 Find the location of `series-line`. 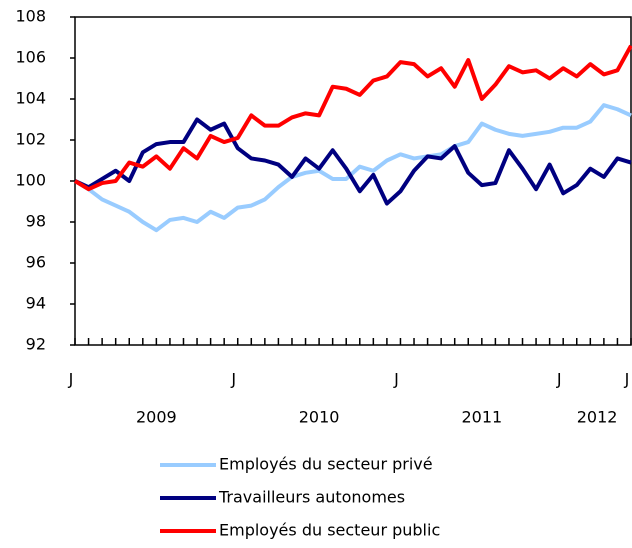

series-line is located at coordinates (353, 161).